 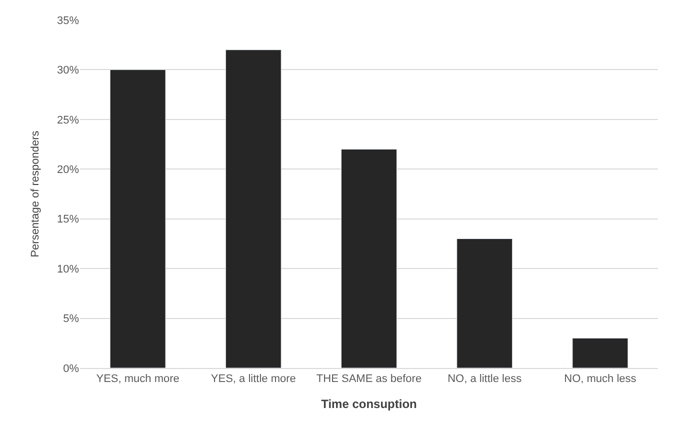 I want to click on y-tick-label: 10%, so click(x=68, y=269).